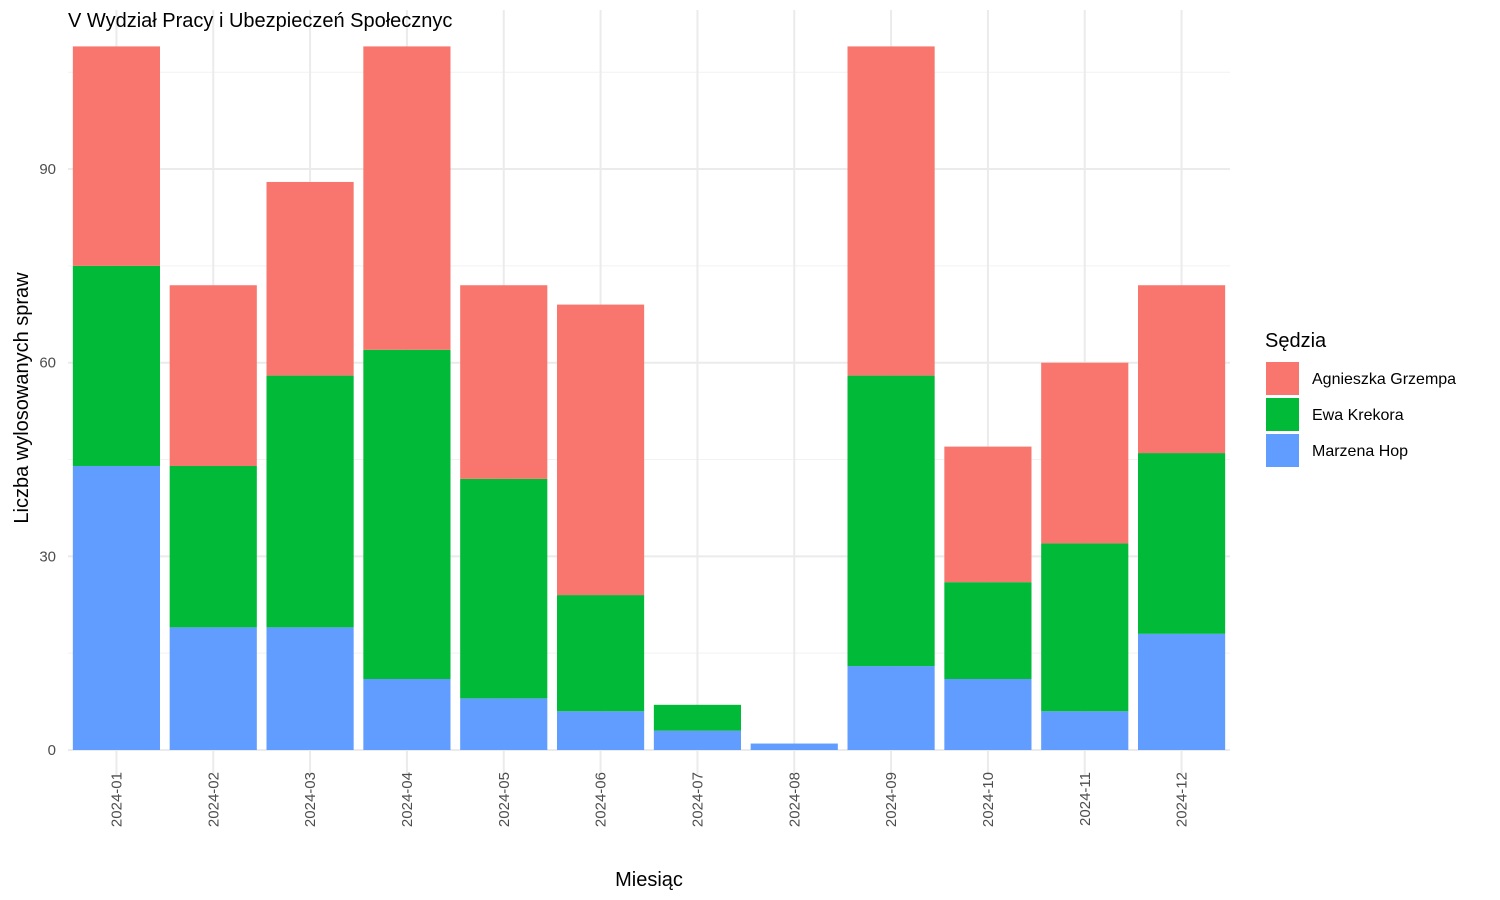 Image resolution: width=1500 pixels, height=900 pixels. Describe the element at coordinates (407, 799) in the screenshot. I see `x-tick-label: 2024-04` at that location.